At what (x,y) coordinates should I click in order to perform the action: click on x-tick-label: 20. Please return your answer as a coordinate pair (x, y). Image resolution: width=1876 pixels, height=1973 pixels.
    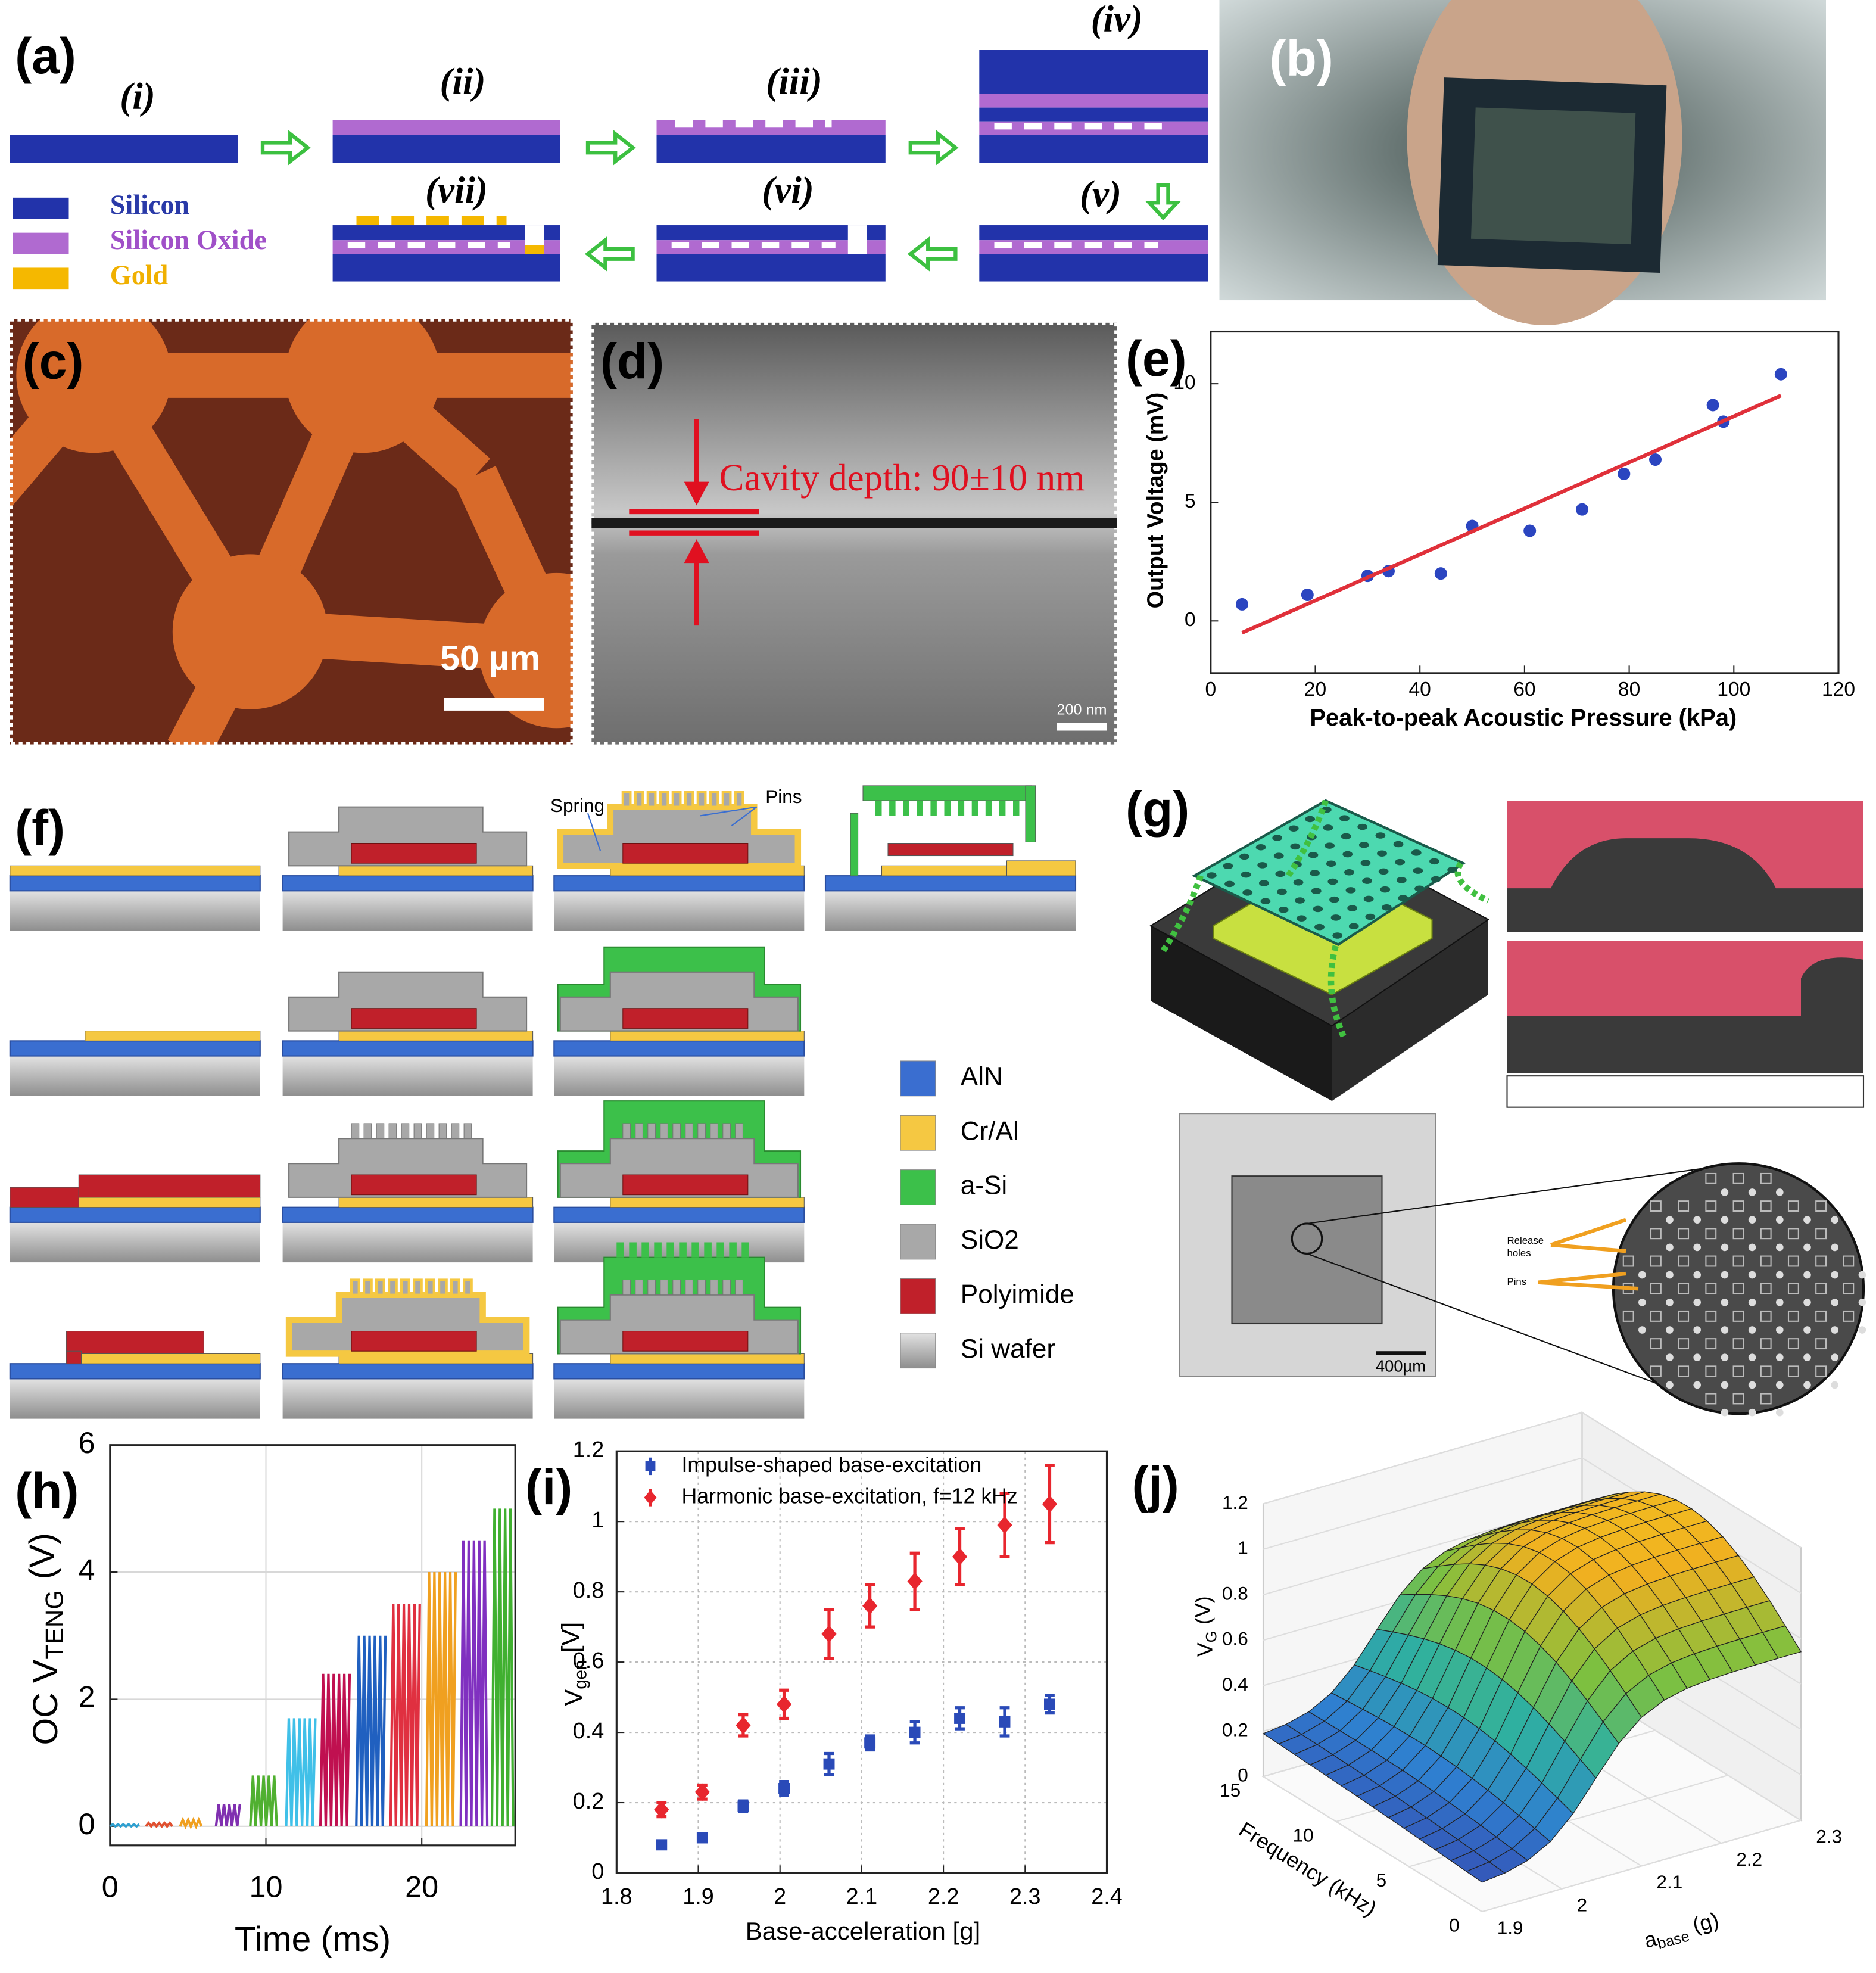
    Looking at the image, I should click on (1315, 690).